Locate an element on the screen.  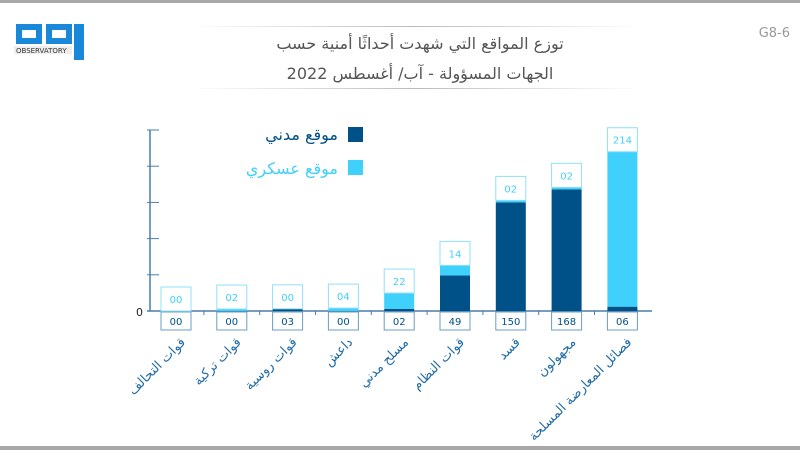
legend-label-civil: موقع مدني is located at coordinates (301, 135).